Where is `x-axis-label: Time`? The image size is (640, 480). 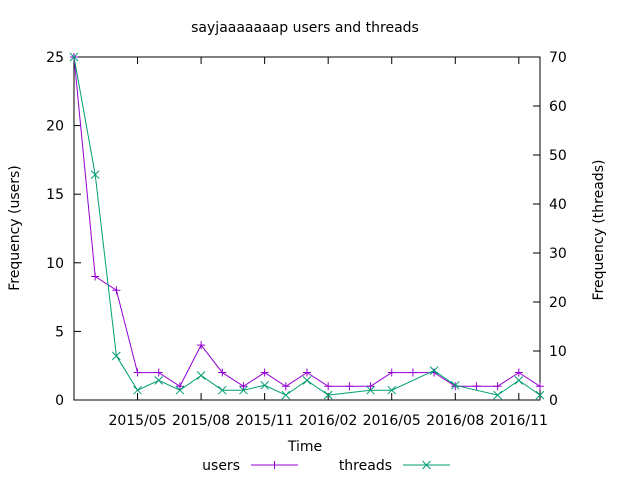 x-axis-label: Time is located at coordinates (304, 447).